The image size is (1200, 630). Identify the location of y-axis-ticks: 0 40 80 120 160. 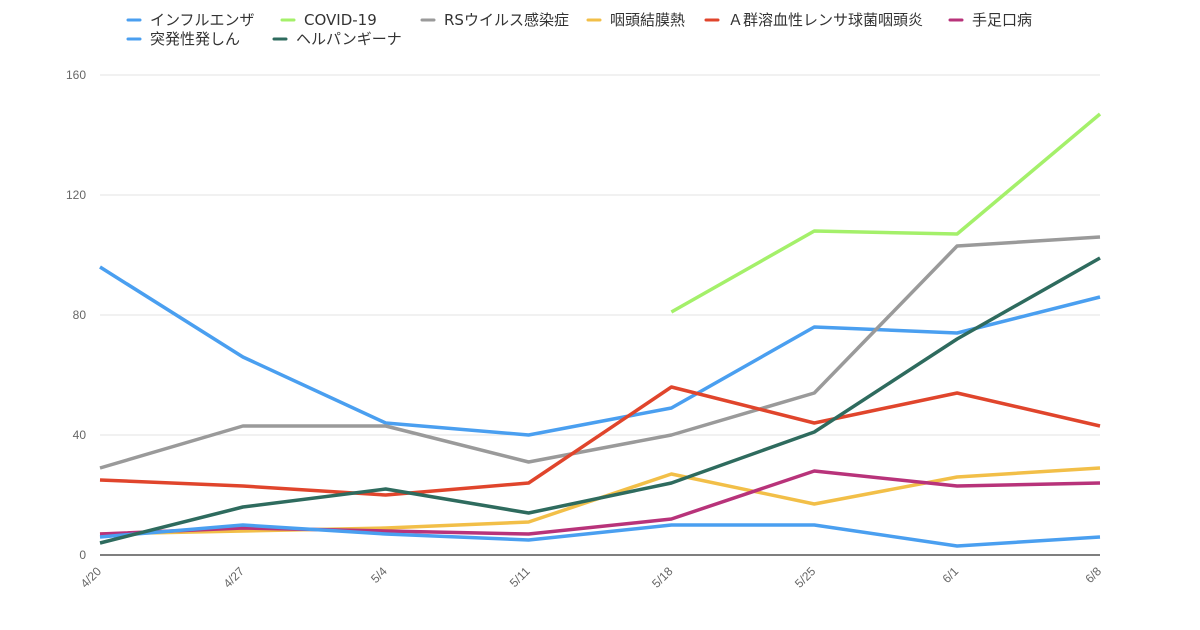
(76, 315).